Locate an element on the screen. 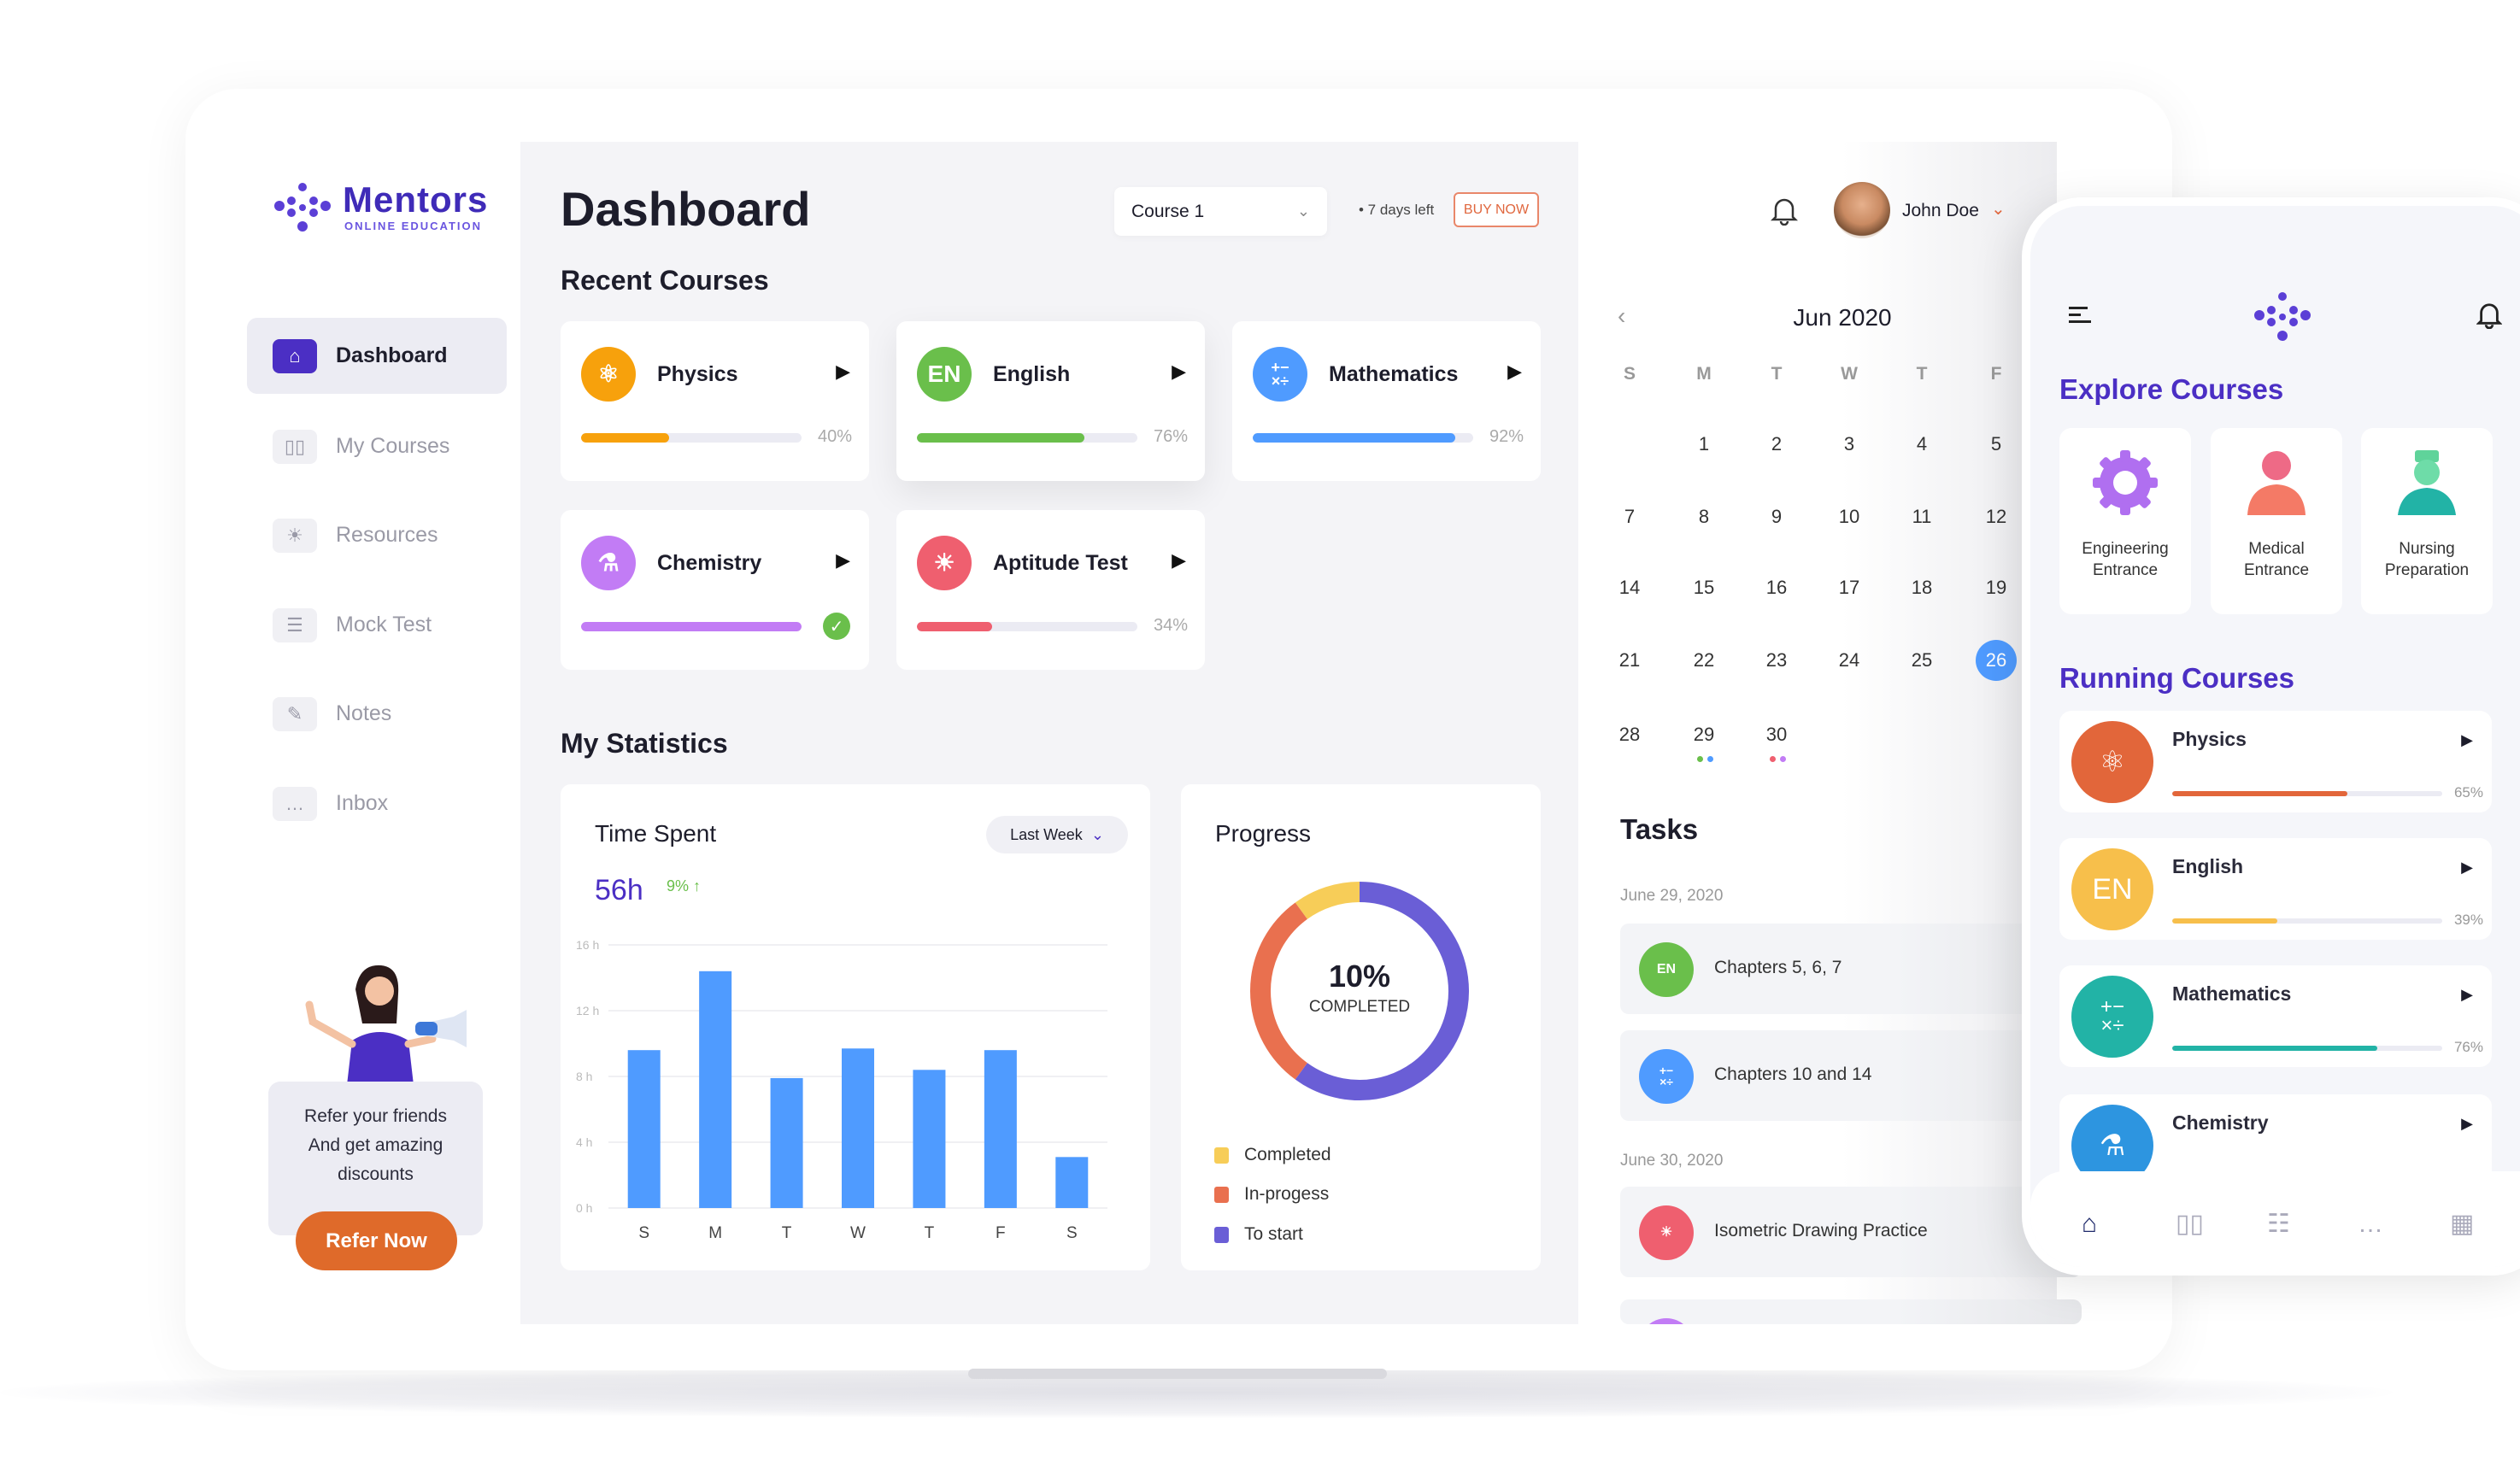  course-card: ☀ Aptitude Test ▶ 34% is located at coordinates (1050, 590).